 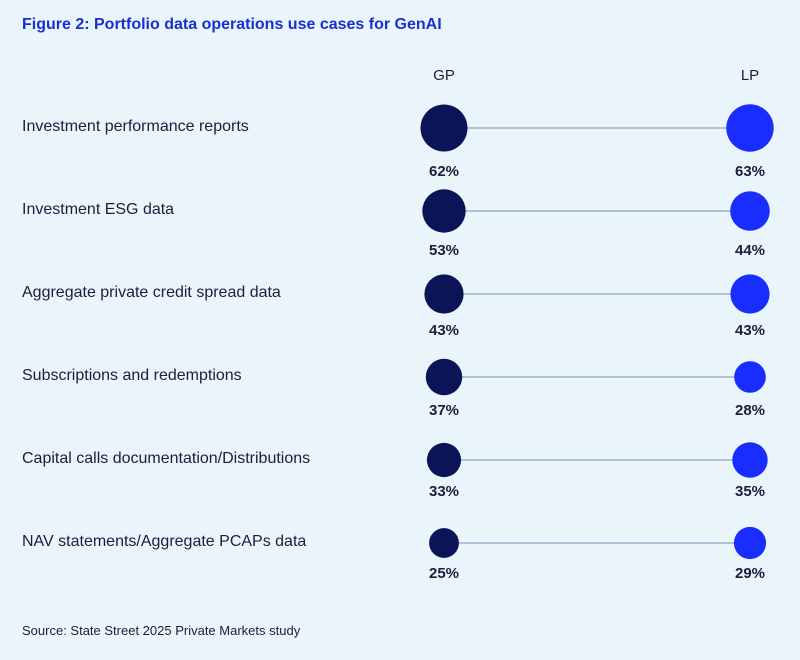 I want to click on lp-value-label: 35%, so click(x=750, y=491).